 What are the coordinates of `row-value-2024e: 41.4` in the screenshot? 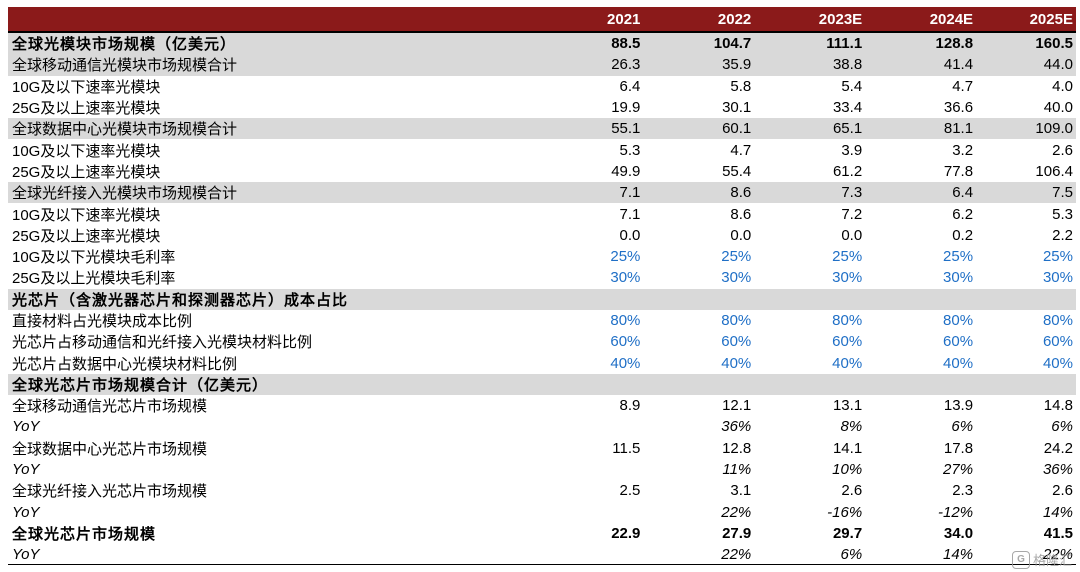 It's located at (958, 65).